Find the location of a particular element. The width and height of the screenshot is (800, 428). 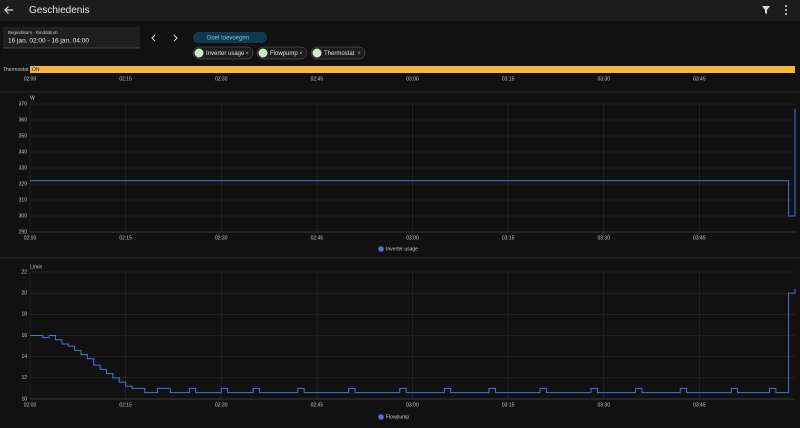

timeline-tick-label: 02:00 is located at coordinates (30, 79).